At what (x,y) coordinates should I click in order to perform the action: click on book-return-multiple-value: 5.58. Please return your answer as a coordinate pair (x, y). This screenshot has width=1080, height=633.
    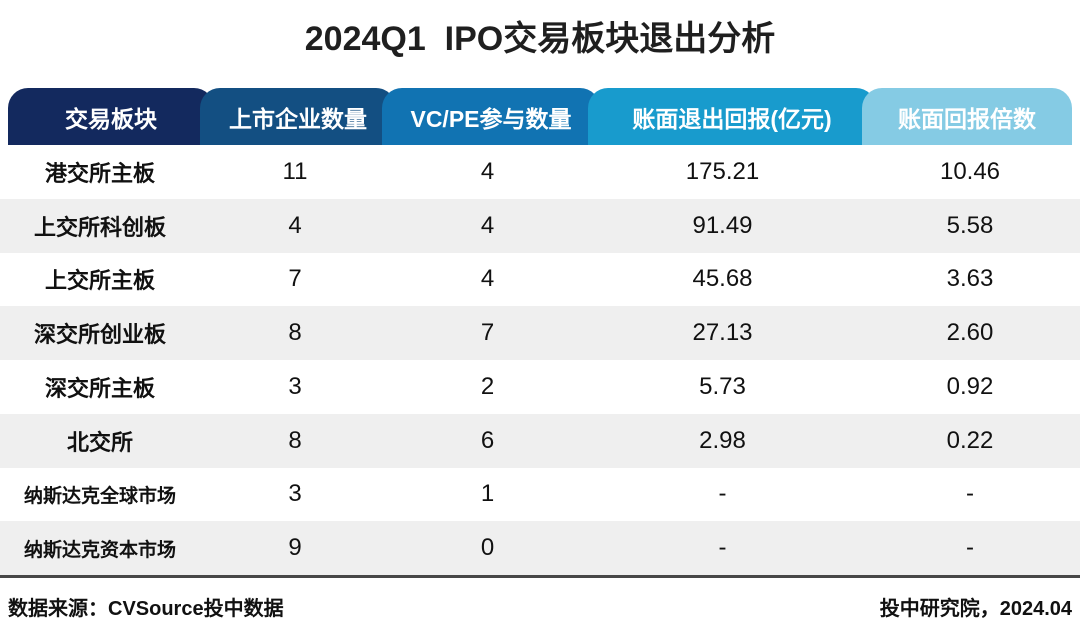
    Looking at the image, I should click on (970, 225).